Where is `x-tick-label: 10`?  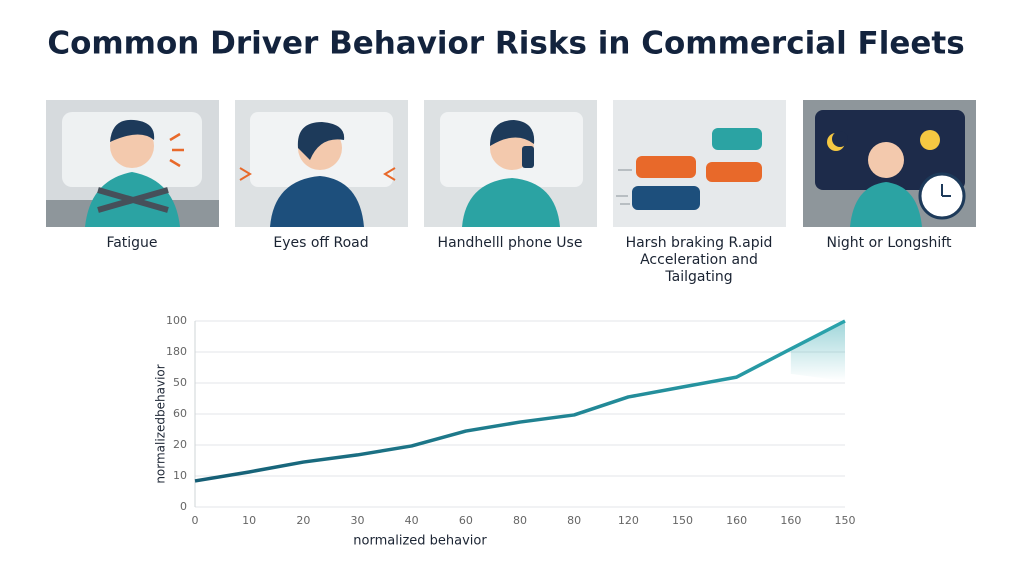
x-tick-label: 10 is located at coordinates (249, 520).